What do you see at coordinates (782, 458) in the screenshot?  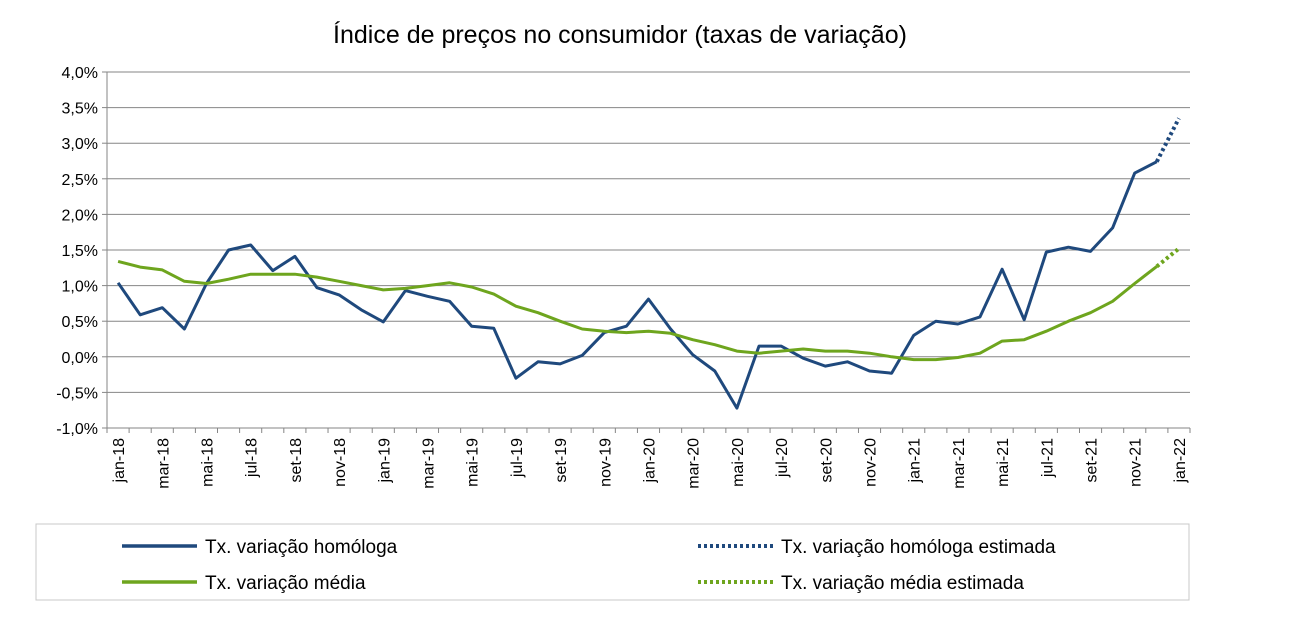 I see `x-tick-label: jul-20` at bounding box center [782, 458].